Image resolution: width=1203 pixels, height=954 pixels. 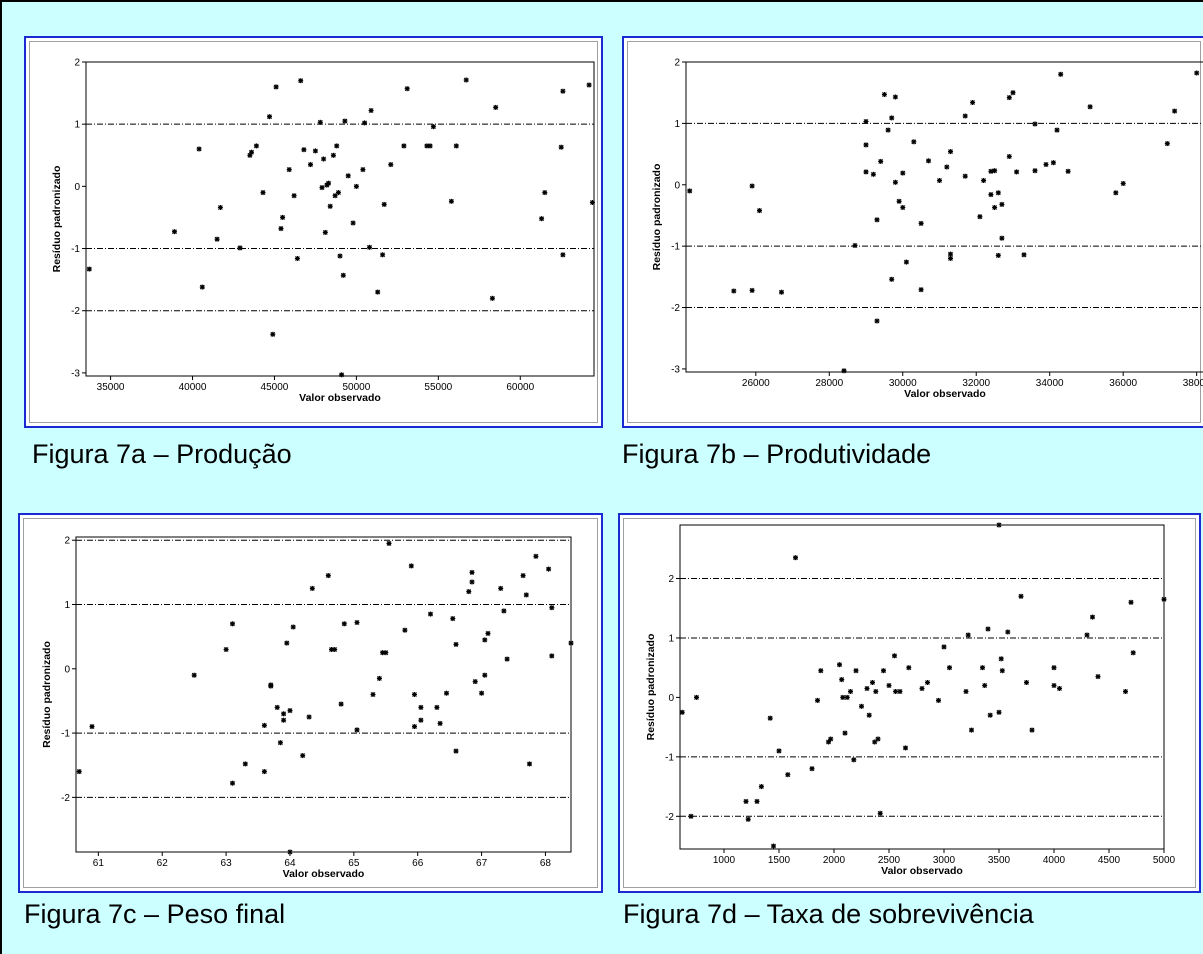 What do you see at coordinates (227, 863) in the screenshot?
I see `x-tick-label: 63` at bounding box center [227, 863].